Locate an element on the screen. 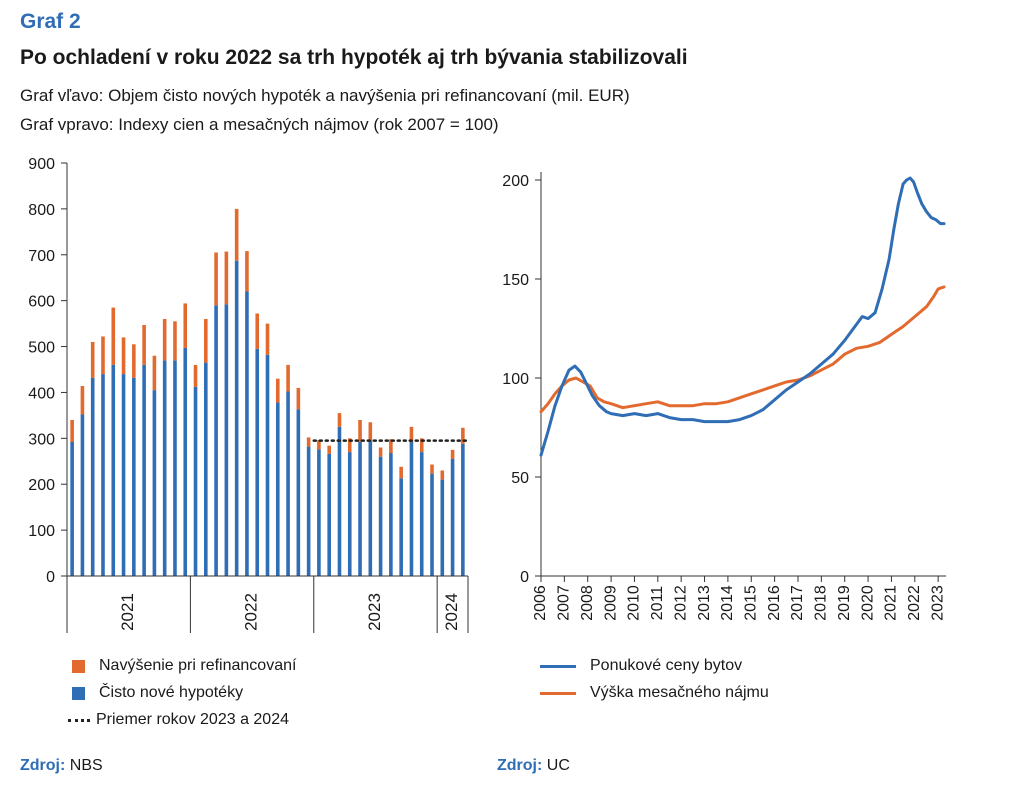  x-tick-label: 2013 is located at coordinates (704, 603).